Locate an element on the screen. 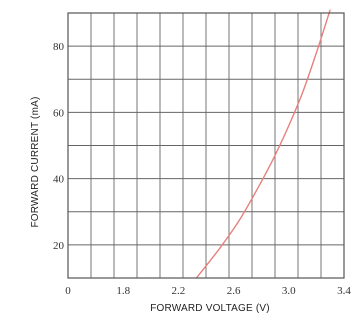  x-tick-label: 3.4 is located at coordinates (344, 291).